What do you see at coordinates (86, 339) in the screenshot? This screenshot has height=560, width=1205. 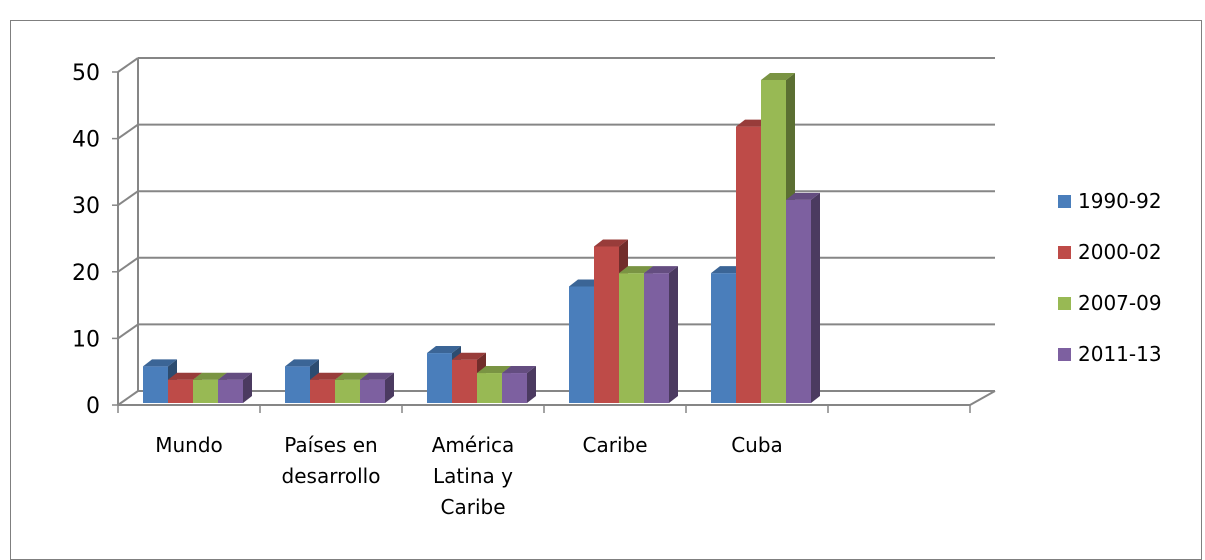 I see `y-tick-label: 10` at bounding box center [86, 339].